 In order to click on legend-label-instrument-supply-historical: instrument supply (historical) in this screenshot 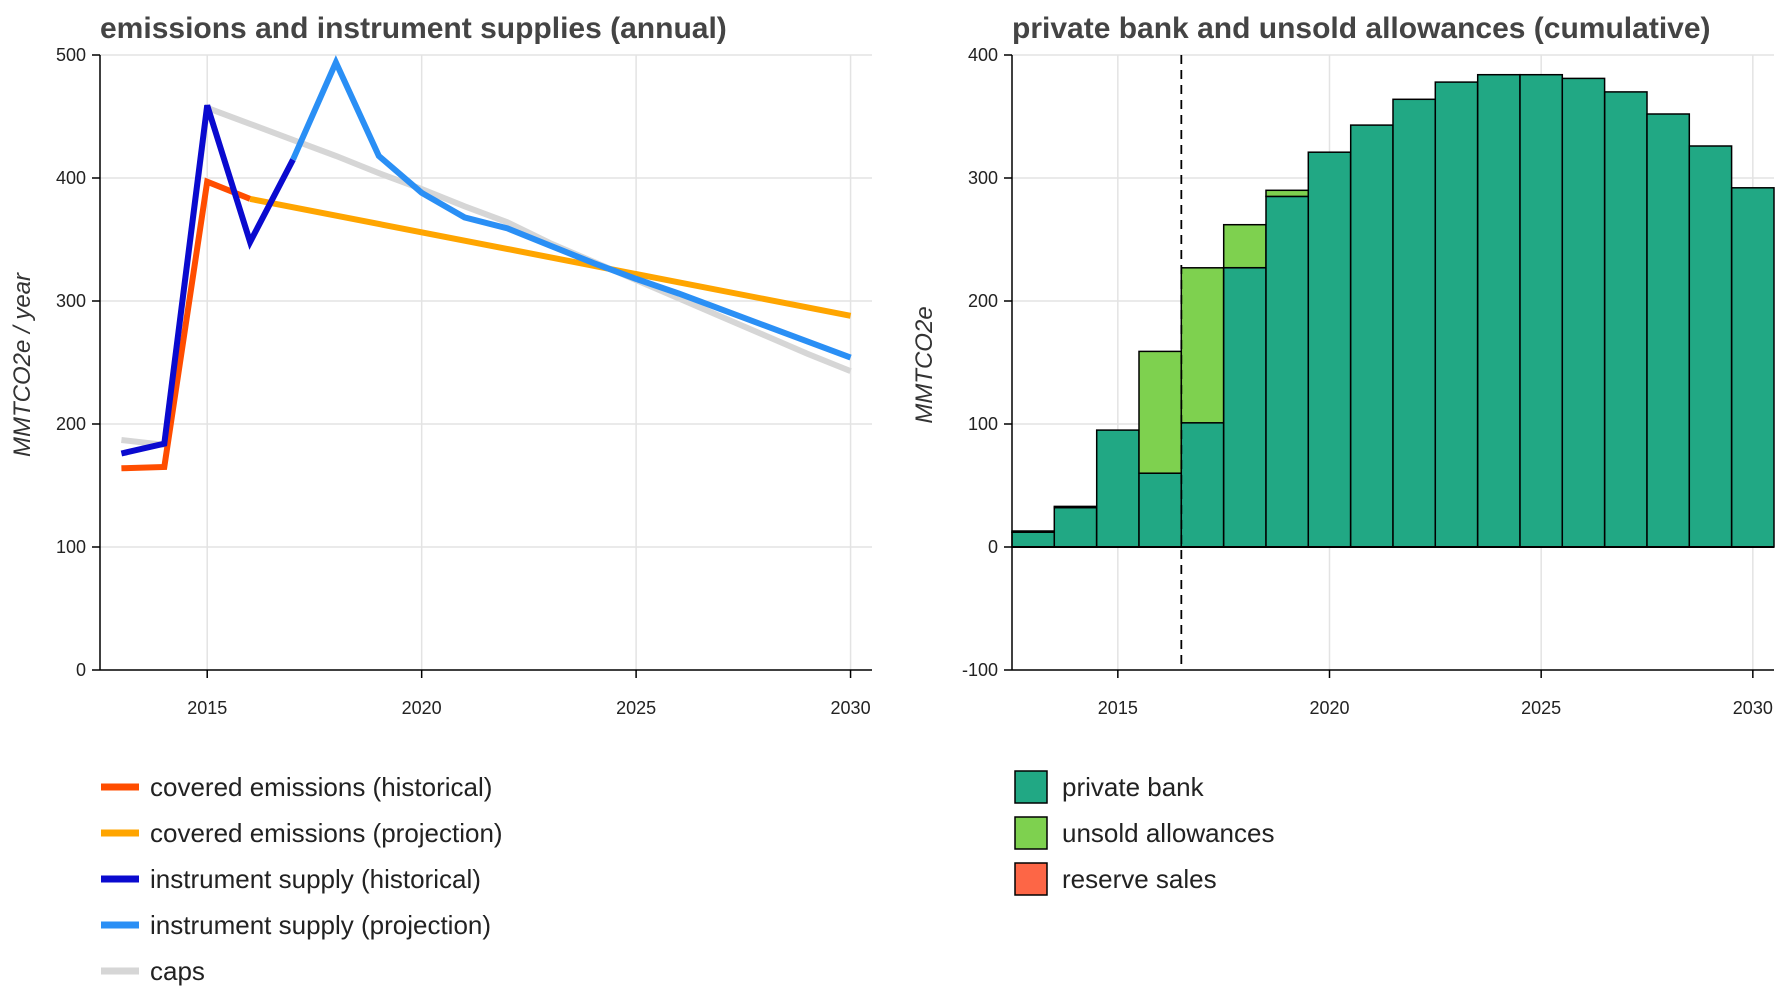, I will do `click(315, 879)`.